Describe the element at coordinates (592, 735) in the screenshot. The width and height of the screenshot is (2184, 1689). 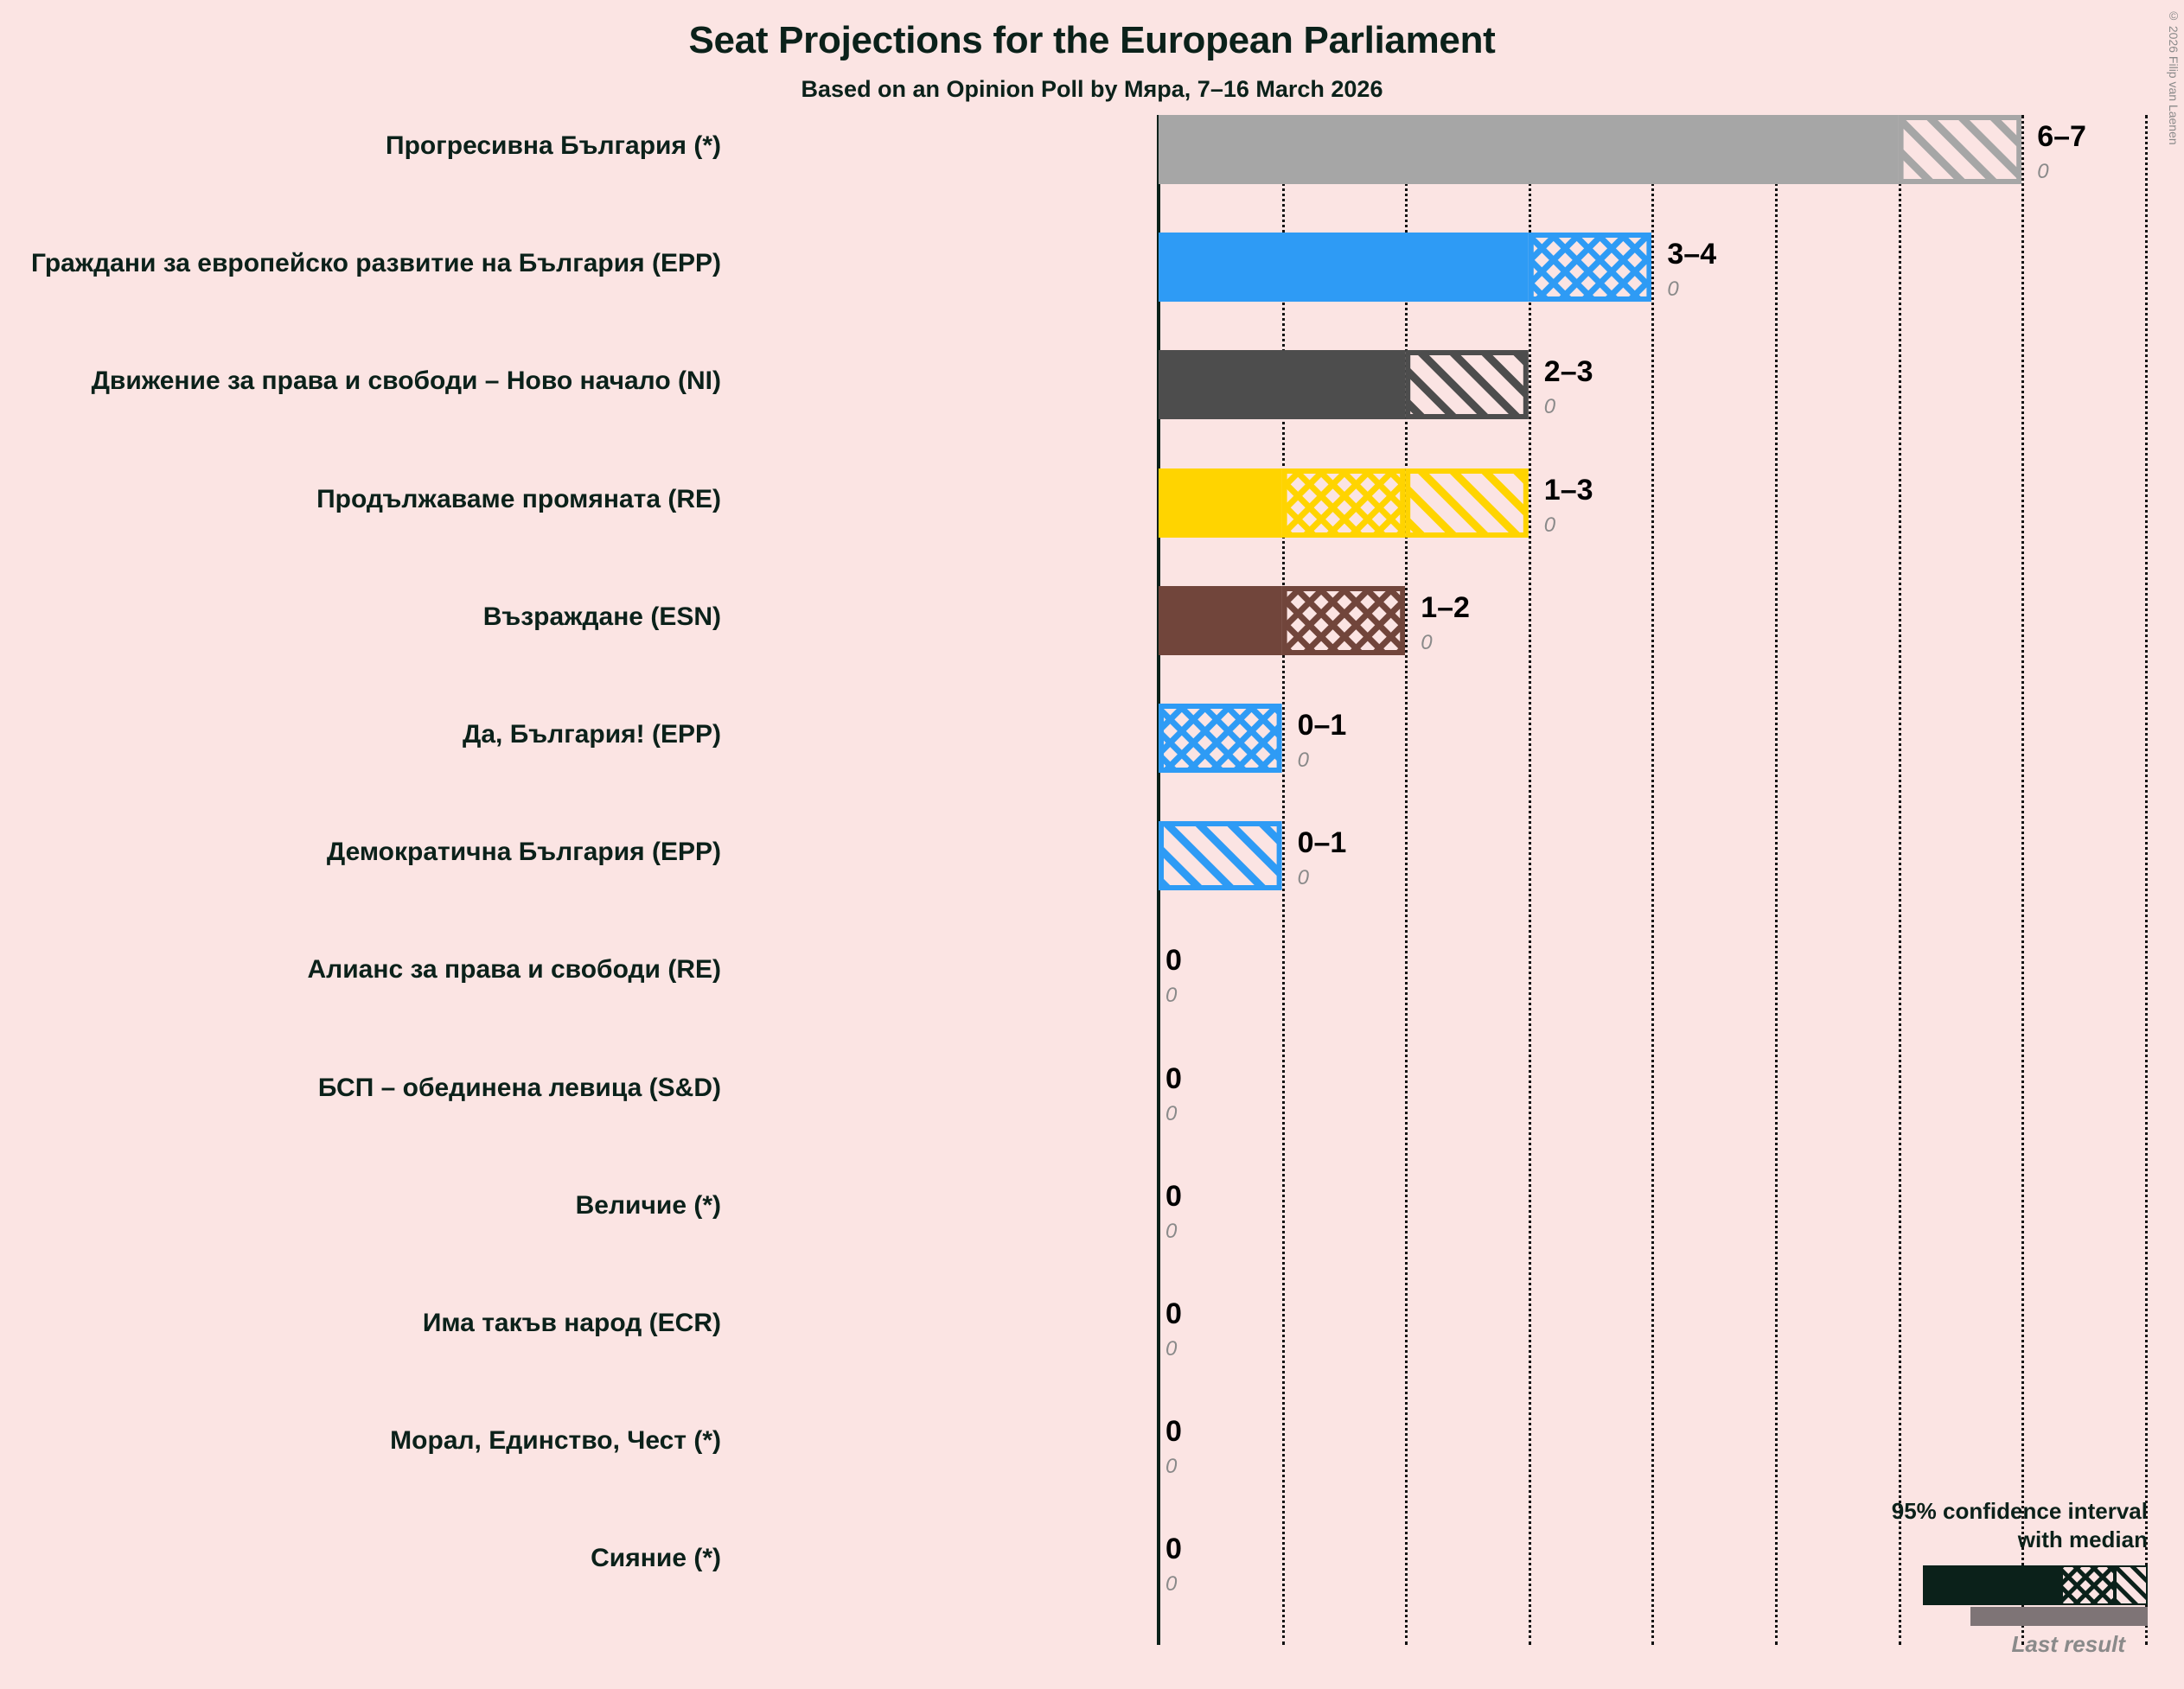
I see `party-label: Да, България! (EPP)` at that location.